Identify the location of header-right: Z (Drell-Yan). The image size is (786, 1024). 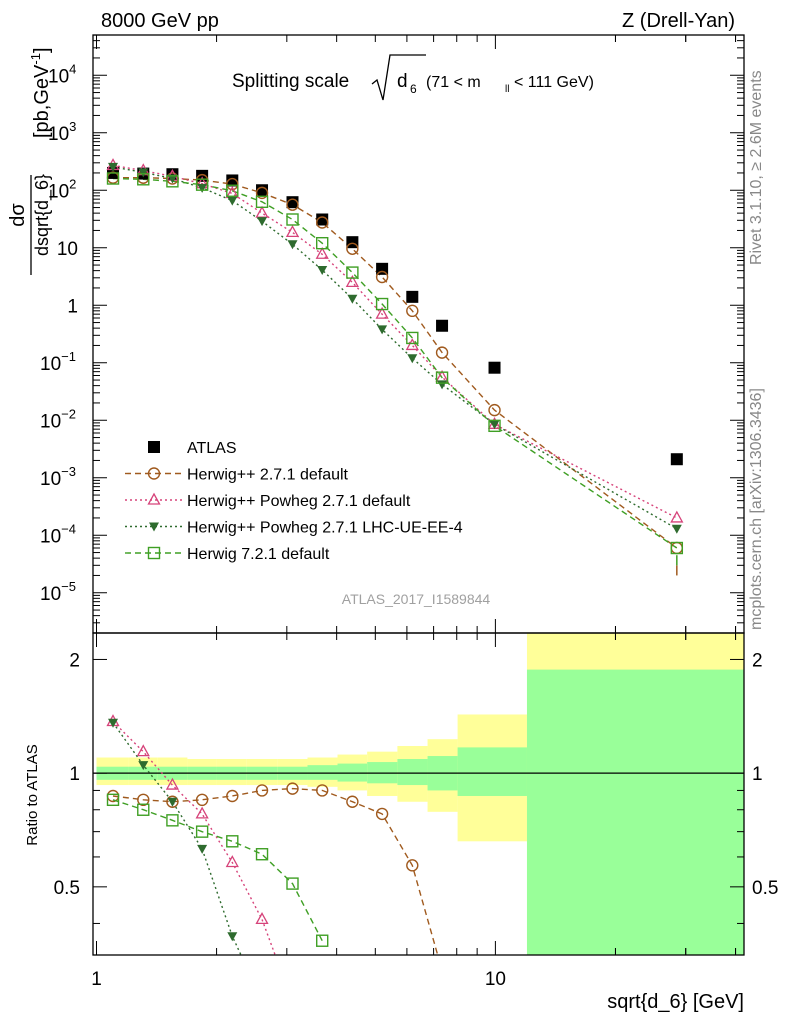
(678, 21).